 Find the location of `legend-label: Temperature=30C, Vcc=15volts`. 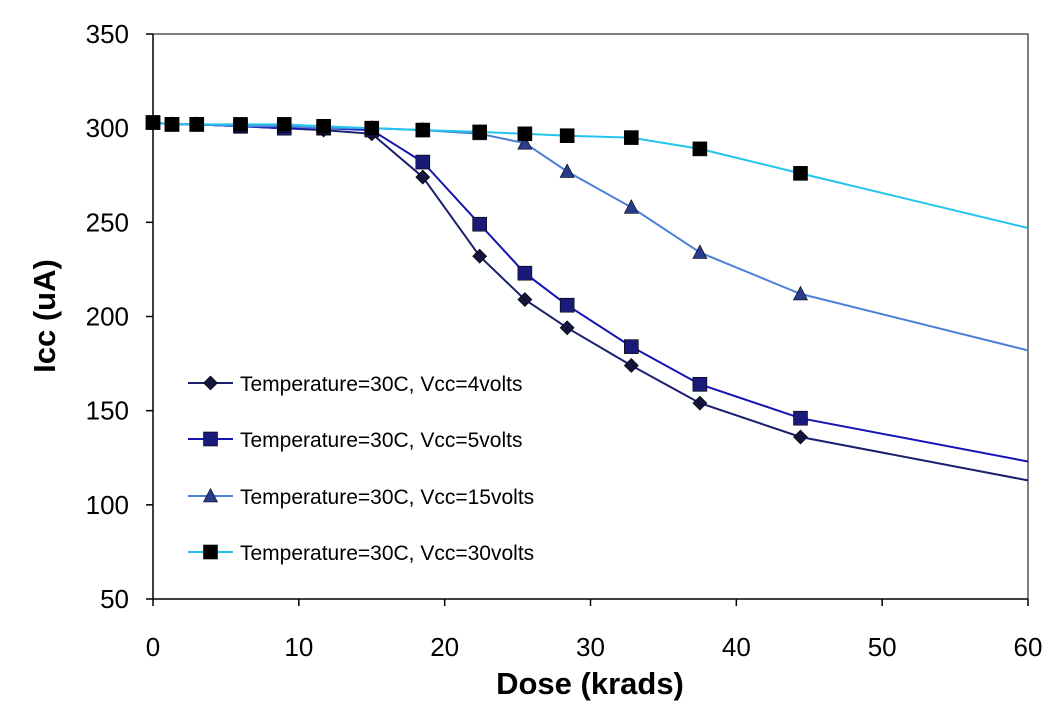

legend-label: Temperature=30C, Vcc=15volts is located at coordinates (387, 497).